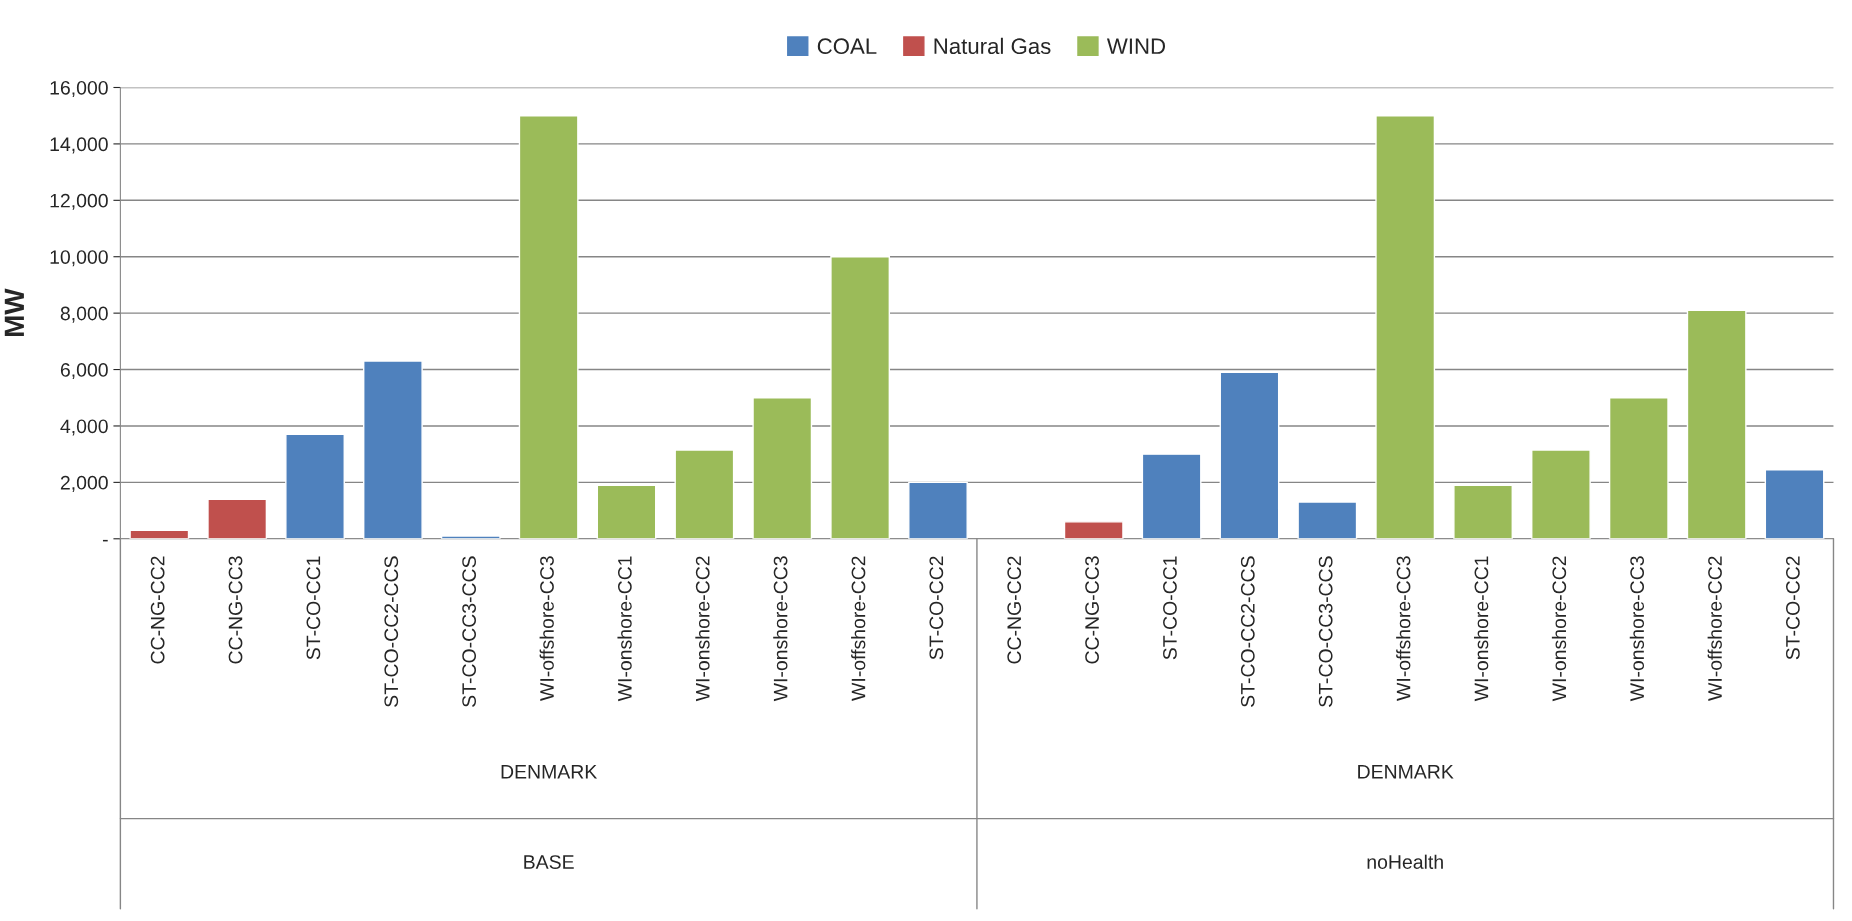 Image resolution: width=1852 pixels, height=921 pixels. I want to click on text: BASE, so click(549, 862).